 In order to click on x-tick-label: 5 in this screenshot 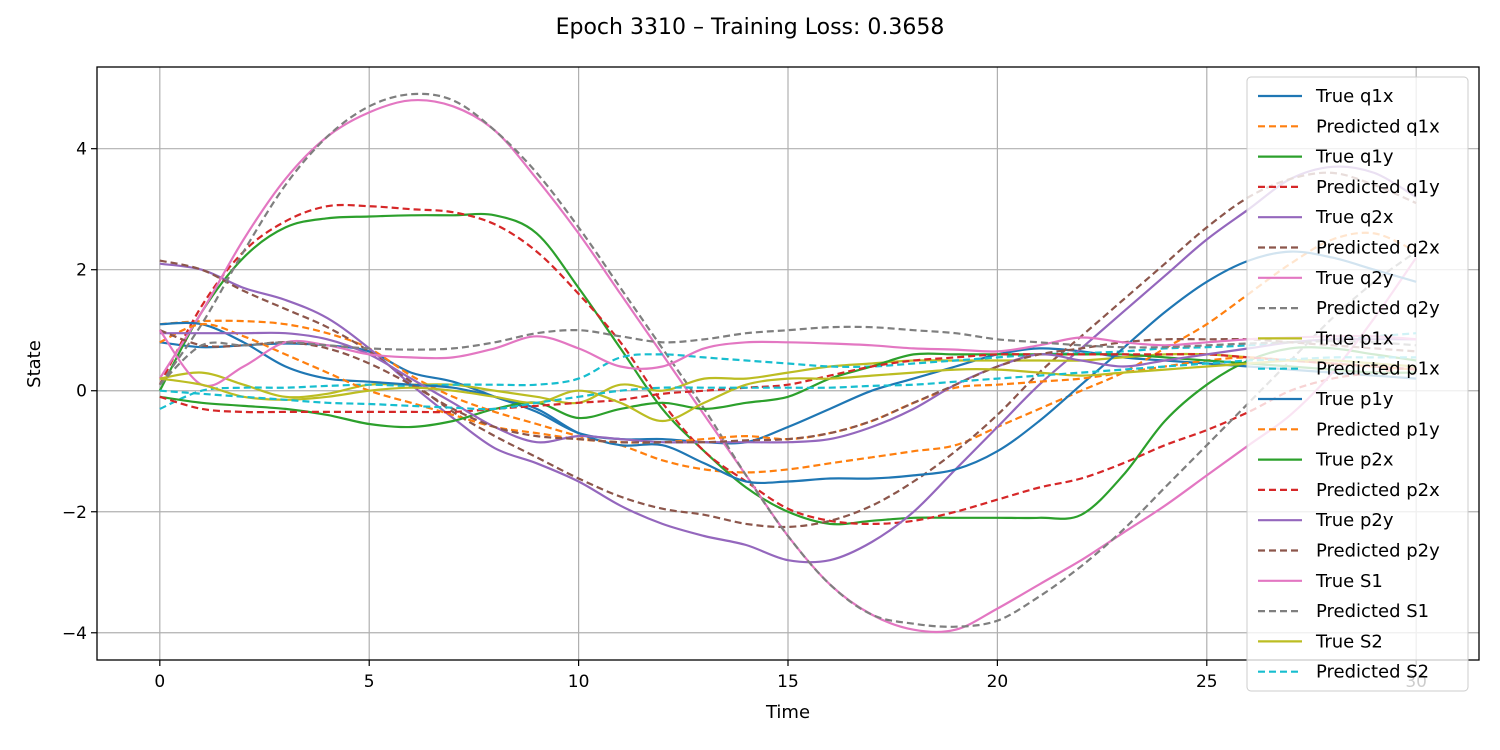, I will do `click(369, 682)`.